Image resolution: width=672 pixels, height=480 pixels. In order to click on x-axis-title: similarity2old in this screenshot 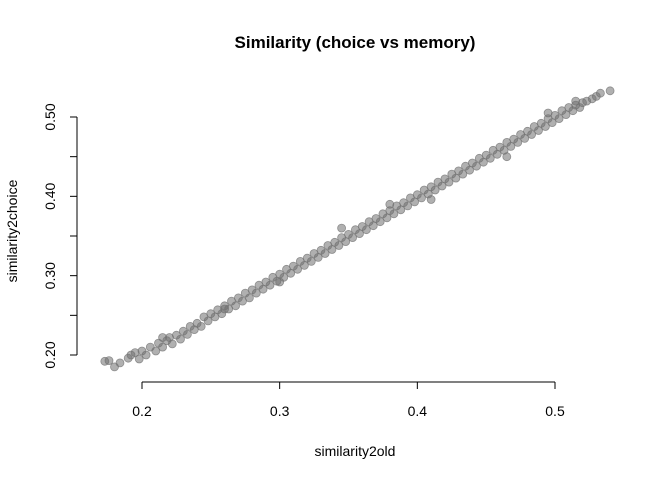, I will do `click(355, 451)`.